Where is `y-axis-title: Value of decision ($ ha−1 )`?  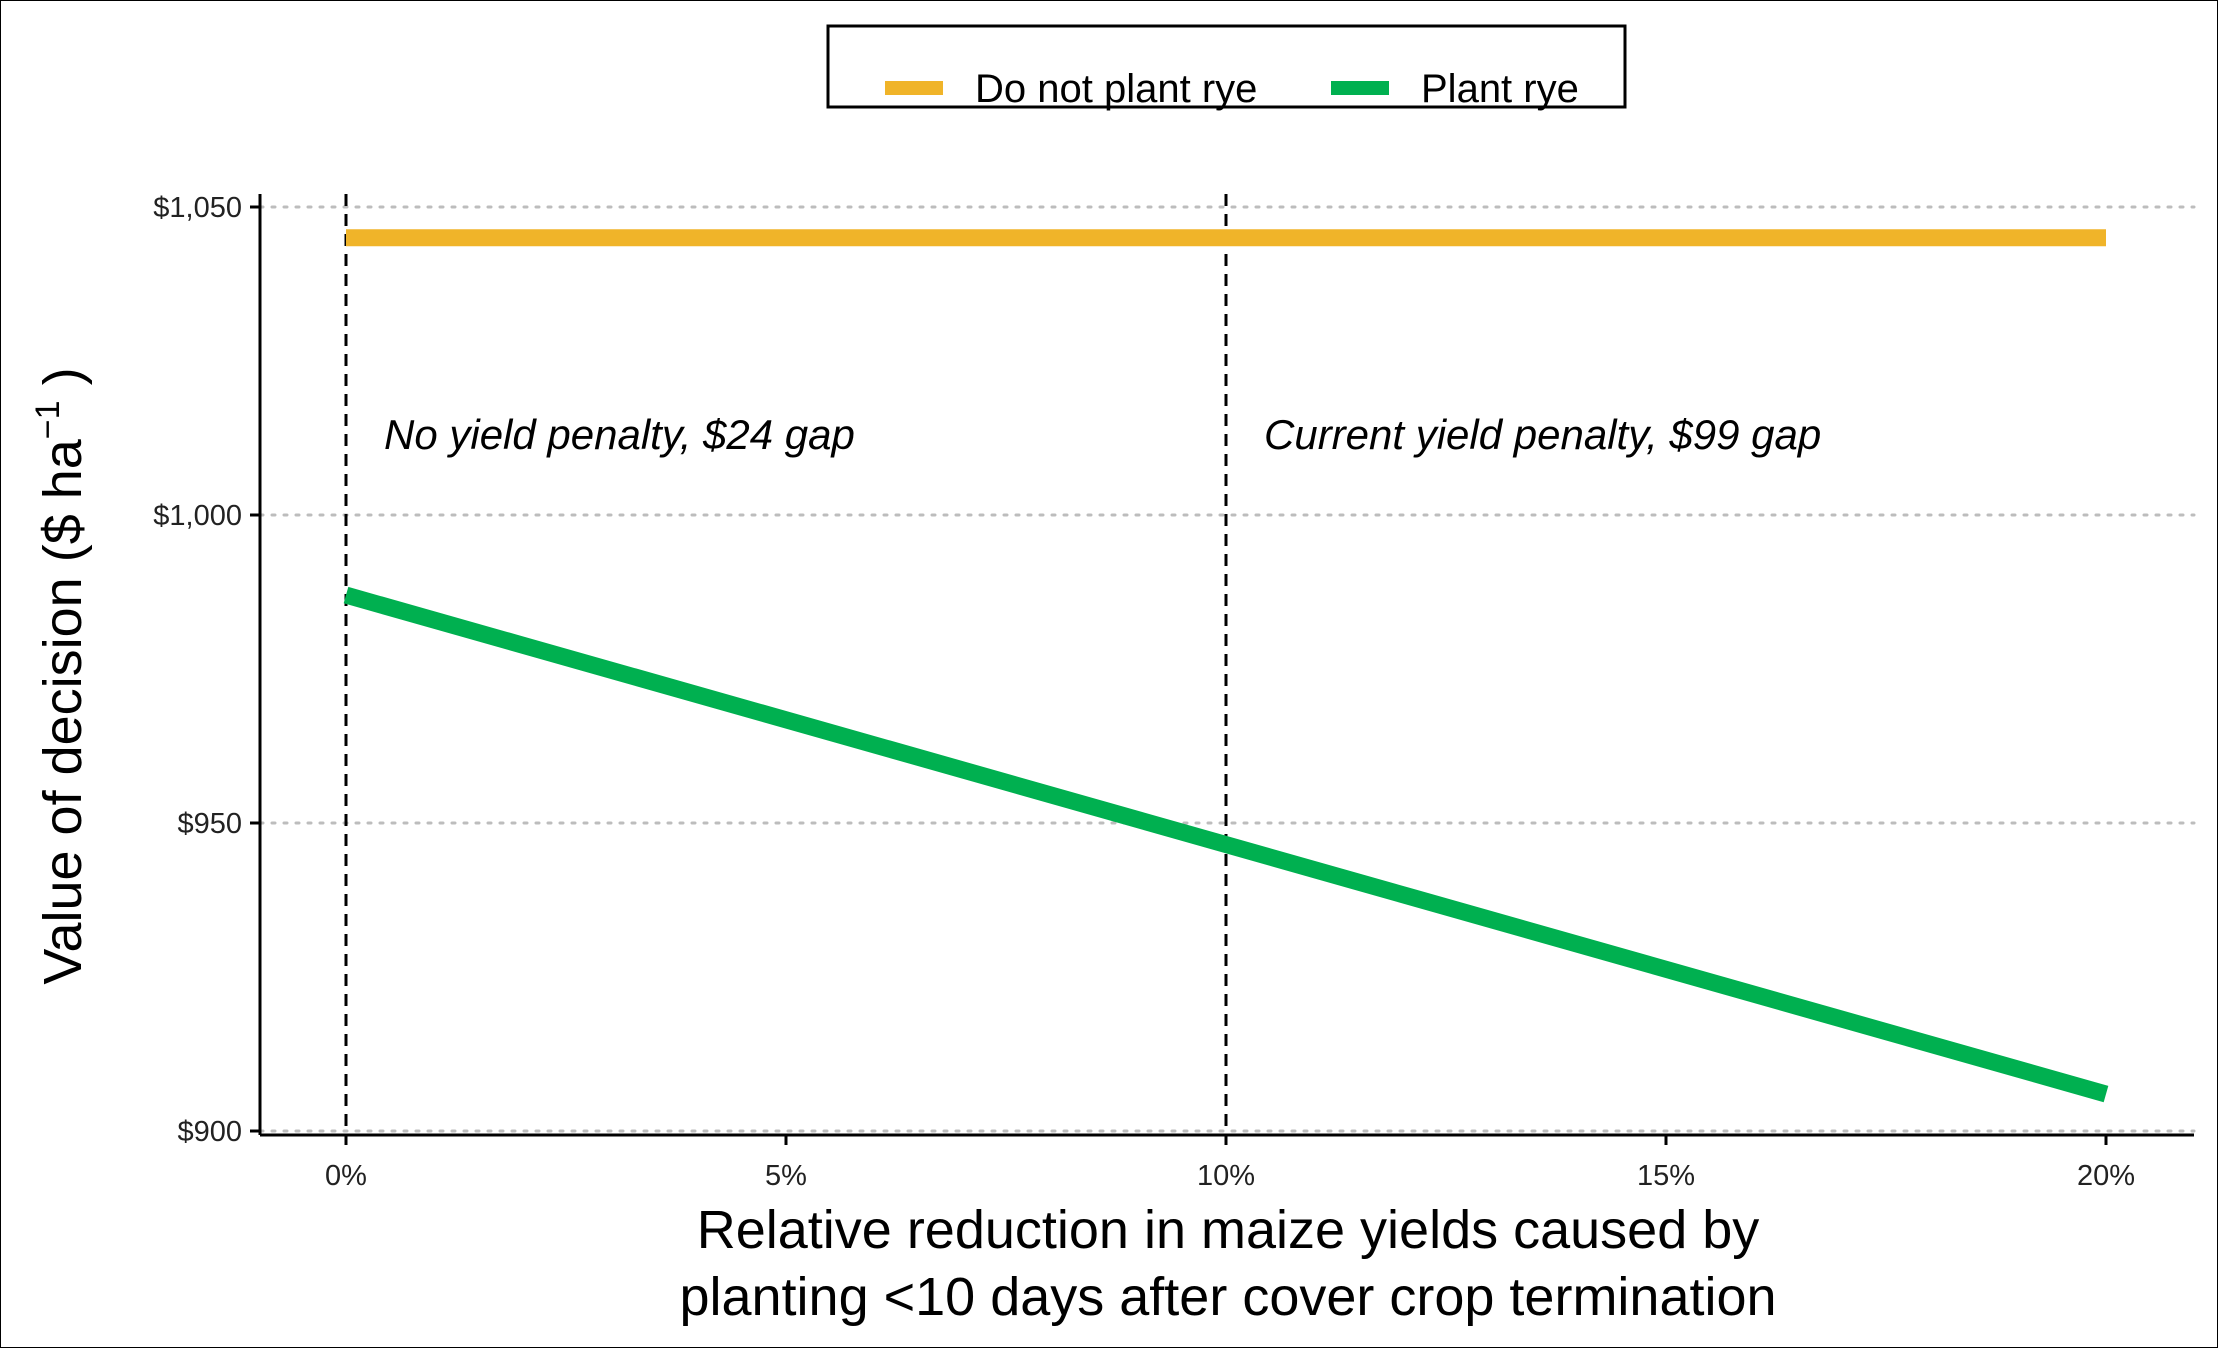 y-axis-title: Value of decision ($ ha−1 ) is located at coordinates (61, 675).